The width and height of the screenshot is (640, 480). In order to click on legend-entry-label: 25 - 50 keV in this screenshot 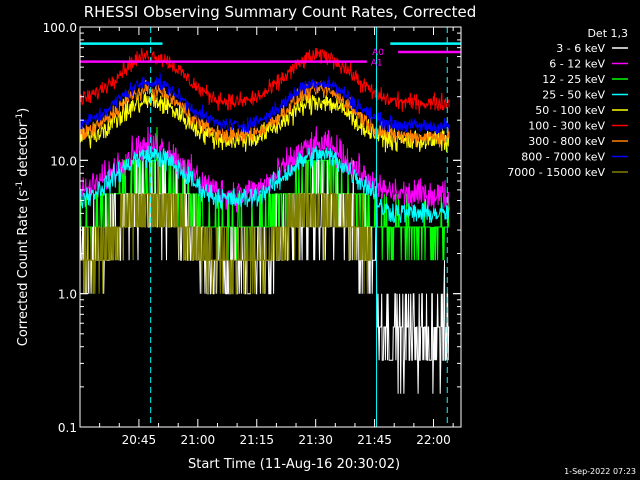, I will do `click(573, 95)`.